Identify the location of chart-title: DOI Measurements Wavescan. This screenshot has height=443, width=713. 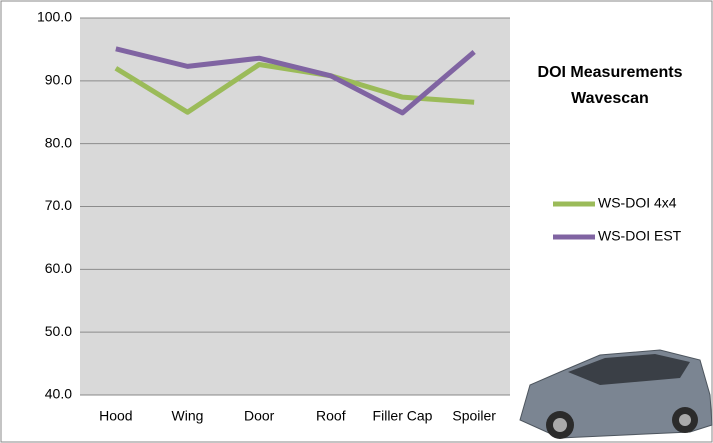
(610, 85).